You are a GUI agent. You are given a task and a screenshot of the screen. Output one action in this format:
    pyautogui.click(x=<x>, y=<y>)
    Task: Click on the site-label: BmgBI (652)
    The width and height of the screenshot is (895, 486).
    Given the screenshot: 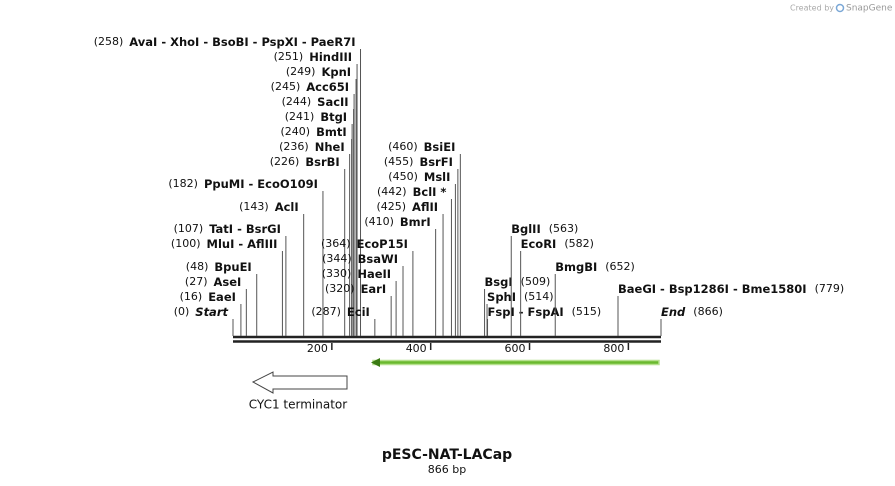 What is the action you would take?
    pyautogui.click(x=595, y=267)
    